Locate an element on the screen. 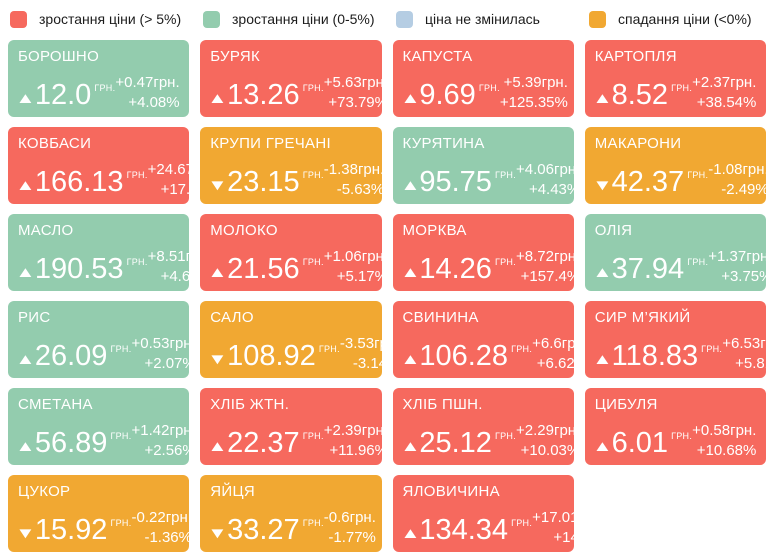 The image size is (774, 560). tile-bottom: ▲ 13.26 ГРН. +5.63грн. +73.79% is located at coordinates (294, 92).